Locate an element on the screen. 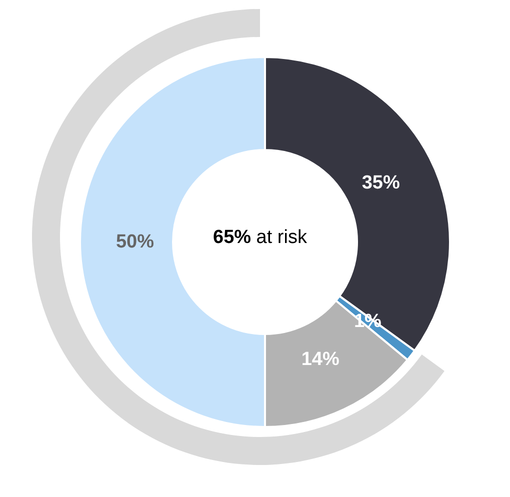 The height and width of the screenshot is (497, 510). data-label: 50% is located at coordinates (135, 242).